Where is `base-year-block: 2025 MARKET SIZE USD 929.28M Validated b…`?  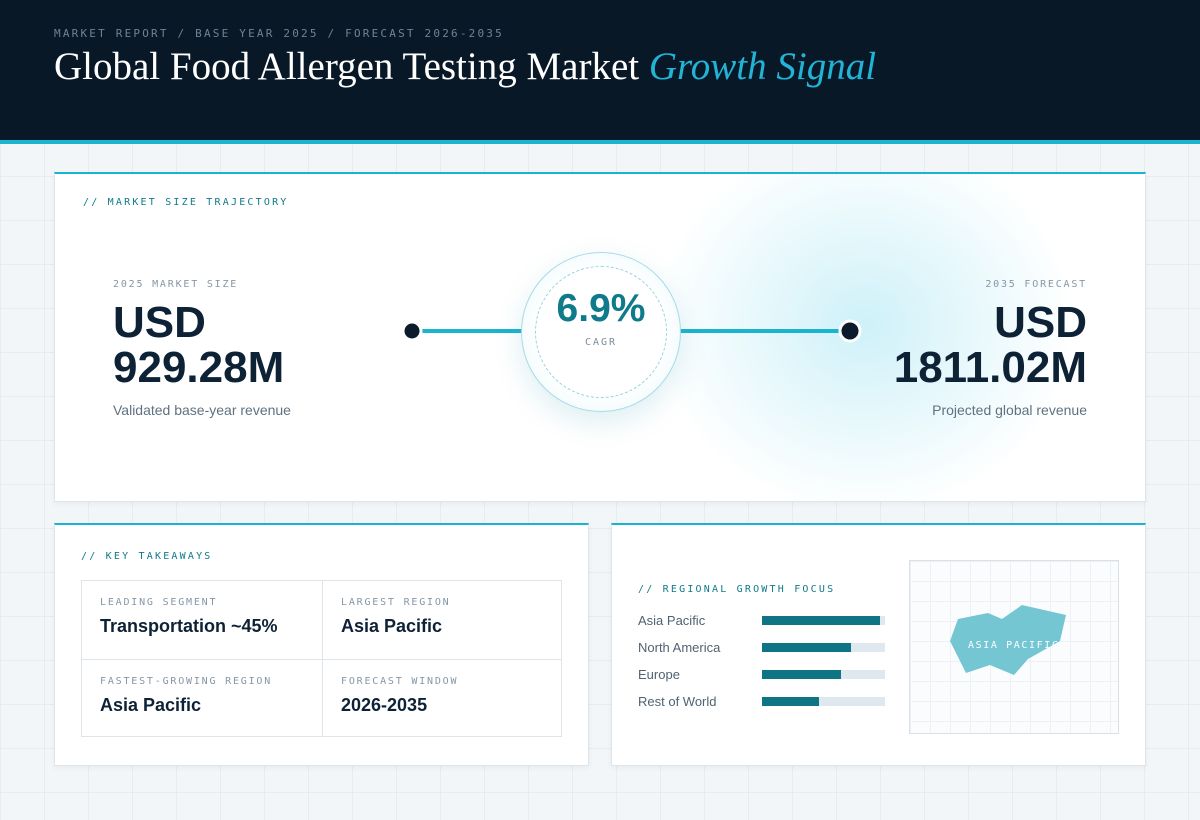 base-year-block: 2025 MARKET SIZE USD 929.28M Validated b… is located at coordinates (202, 348).